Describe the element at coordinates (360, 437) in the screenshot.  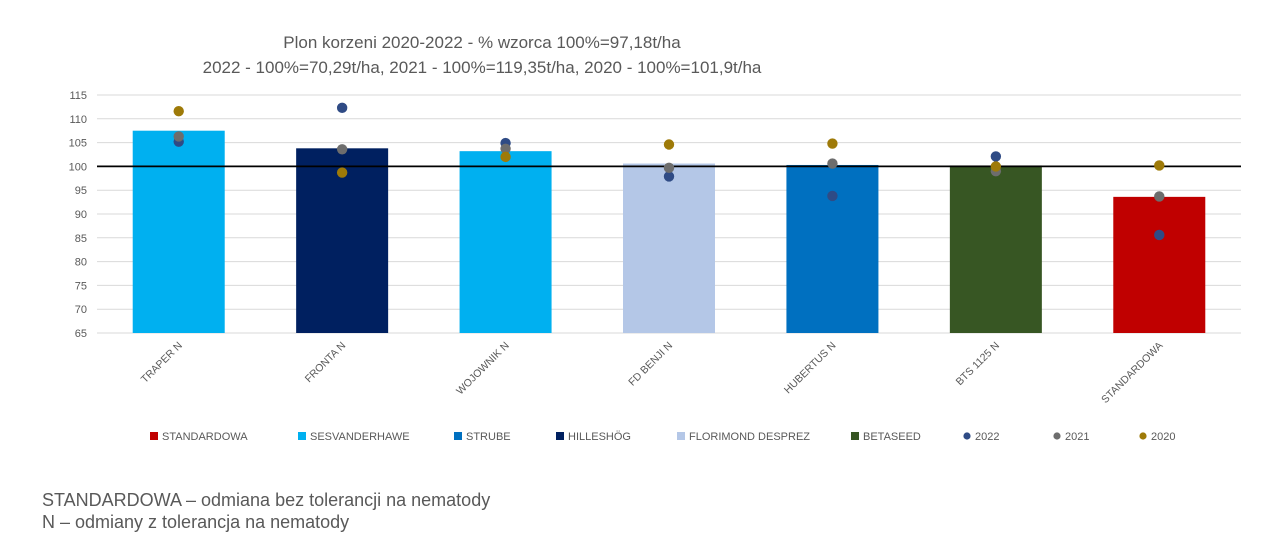
I see `legend-label: SESVANDERHAWE` at that location.